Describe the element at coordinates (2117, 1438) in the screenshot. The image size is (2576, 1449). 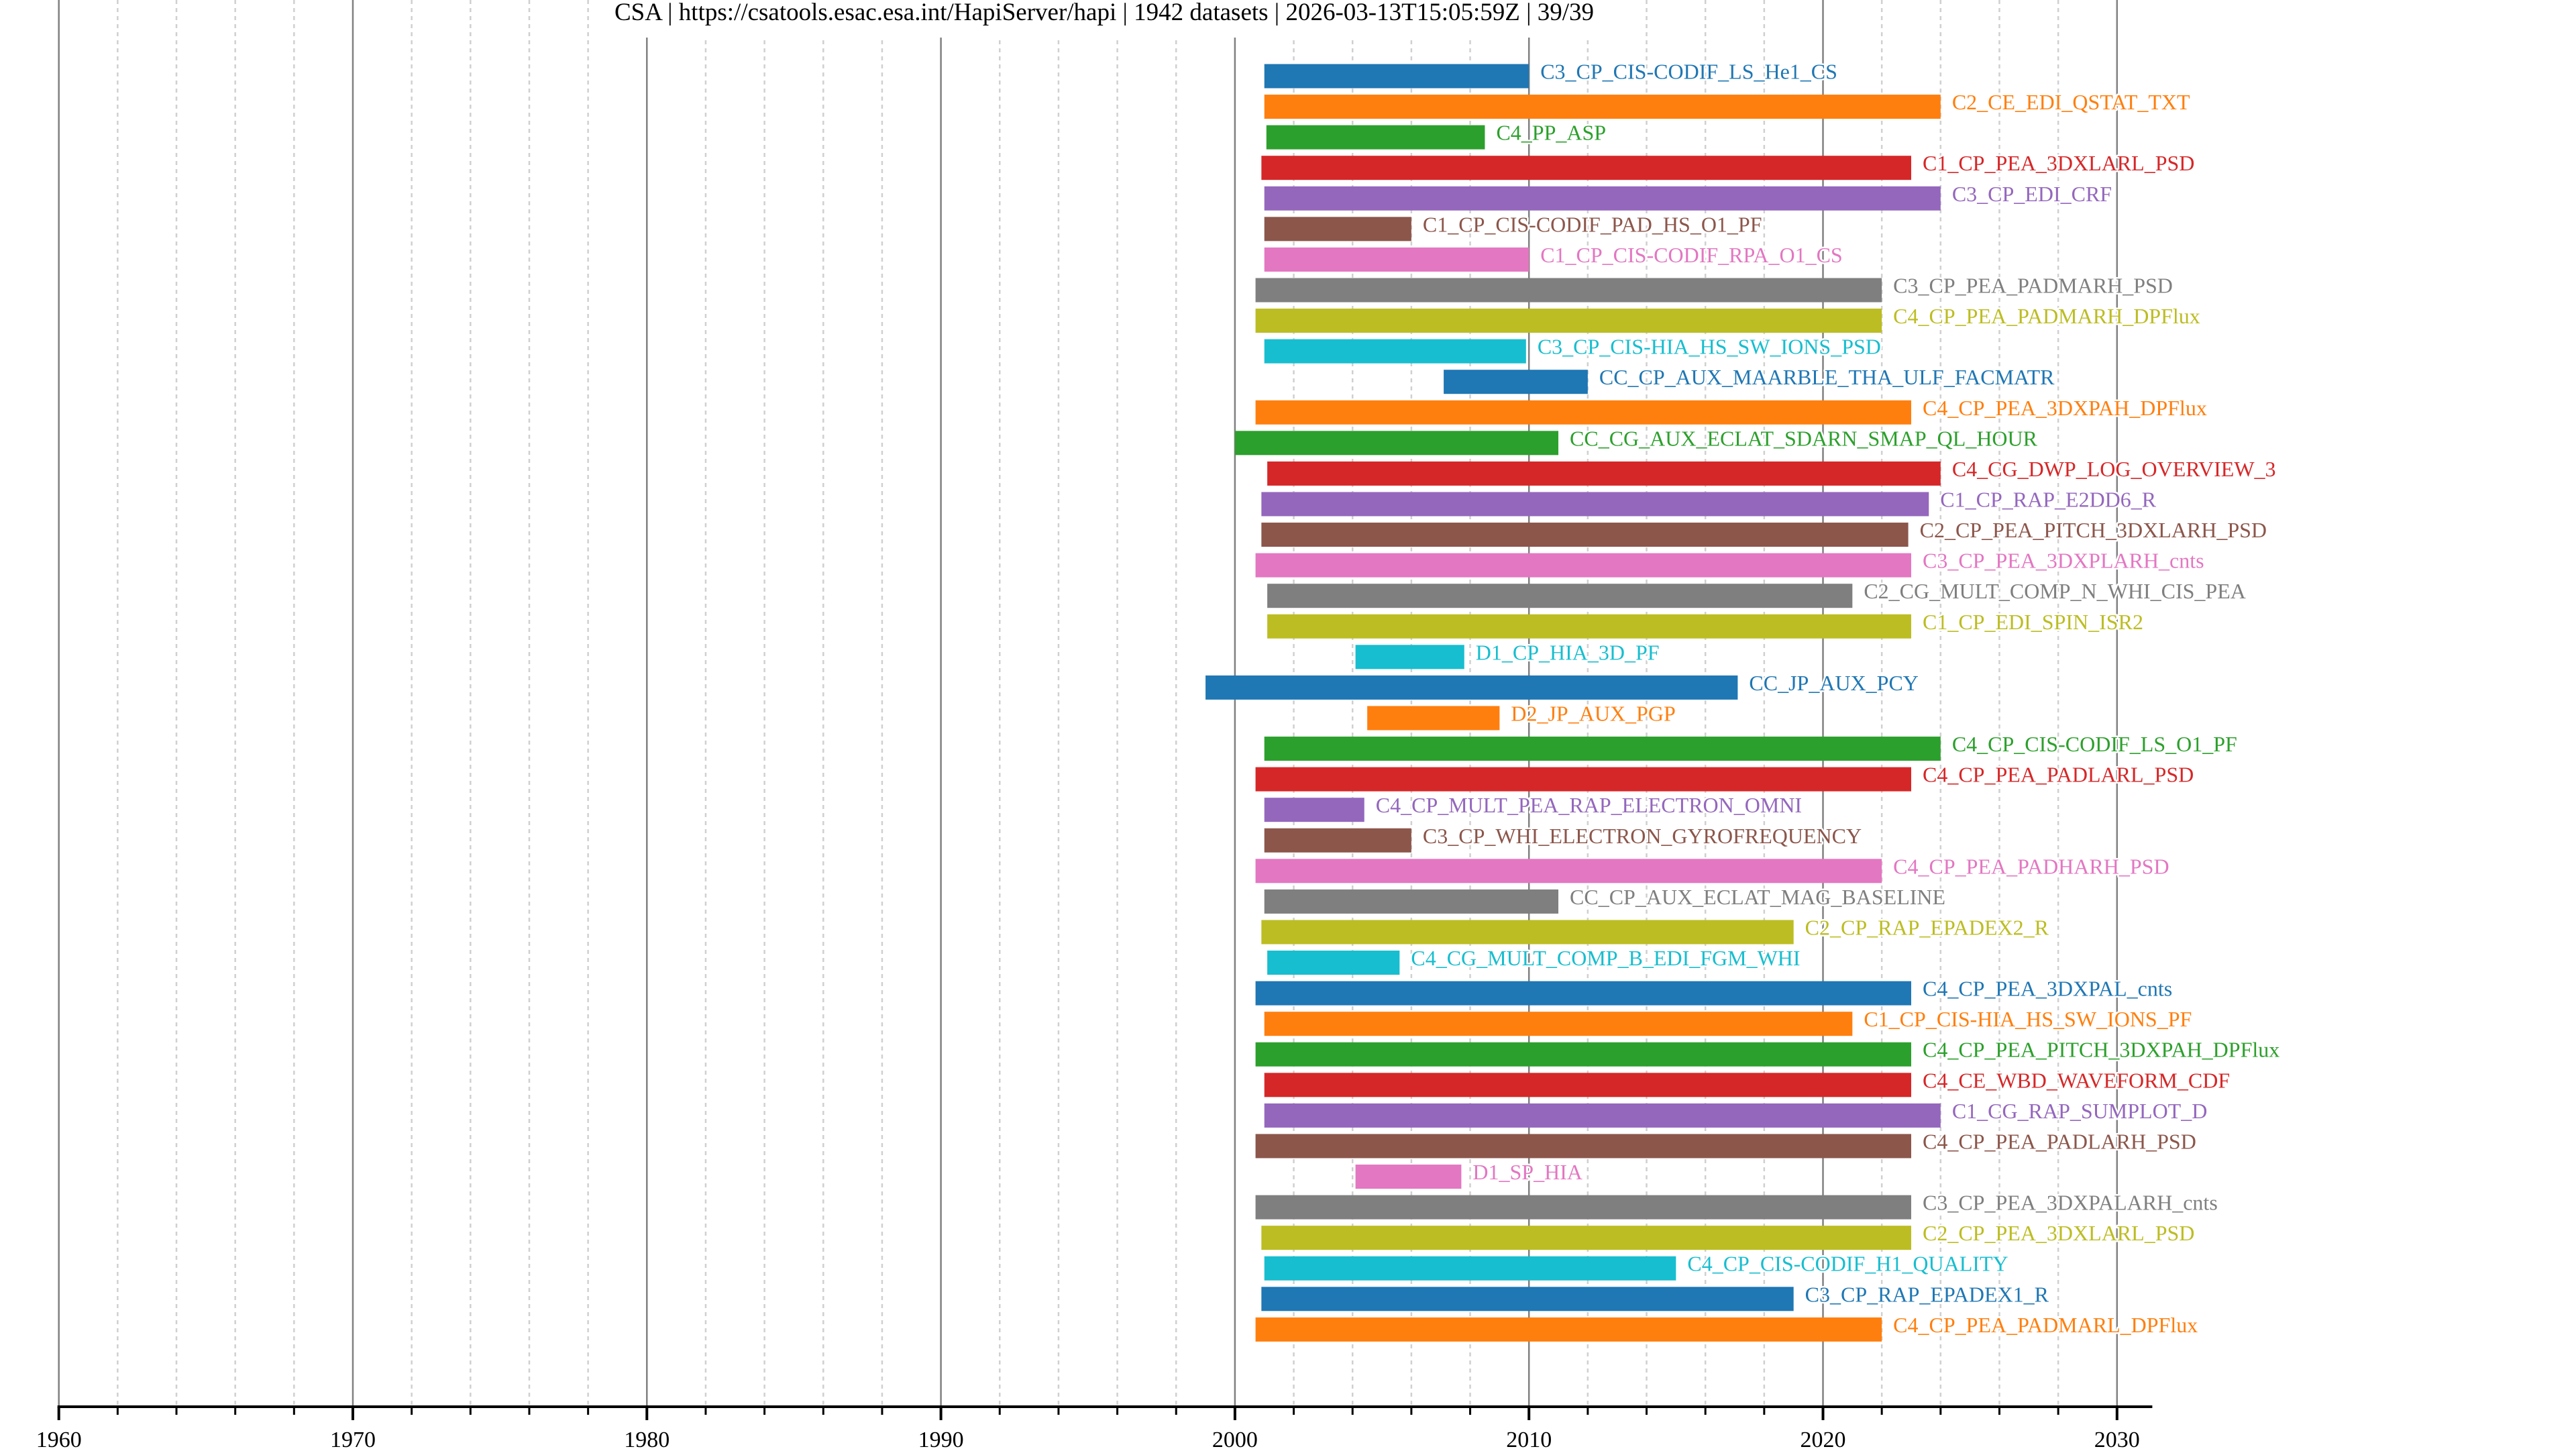
I see `x-tick-label: 2030` at that location.